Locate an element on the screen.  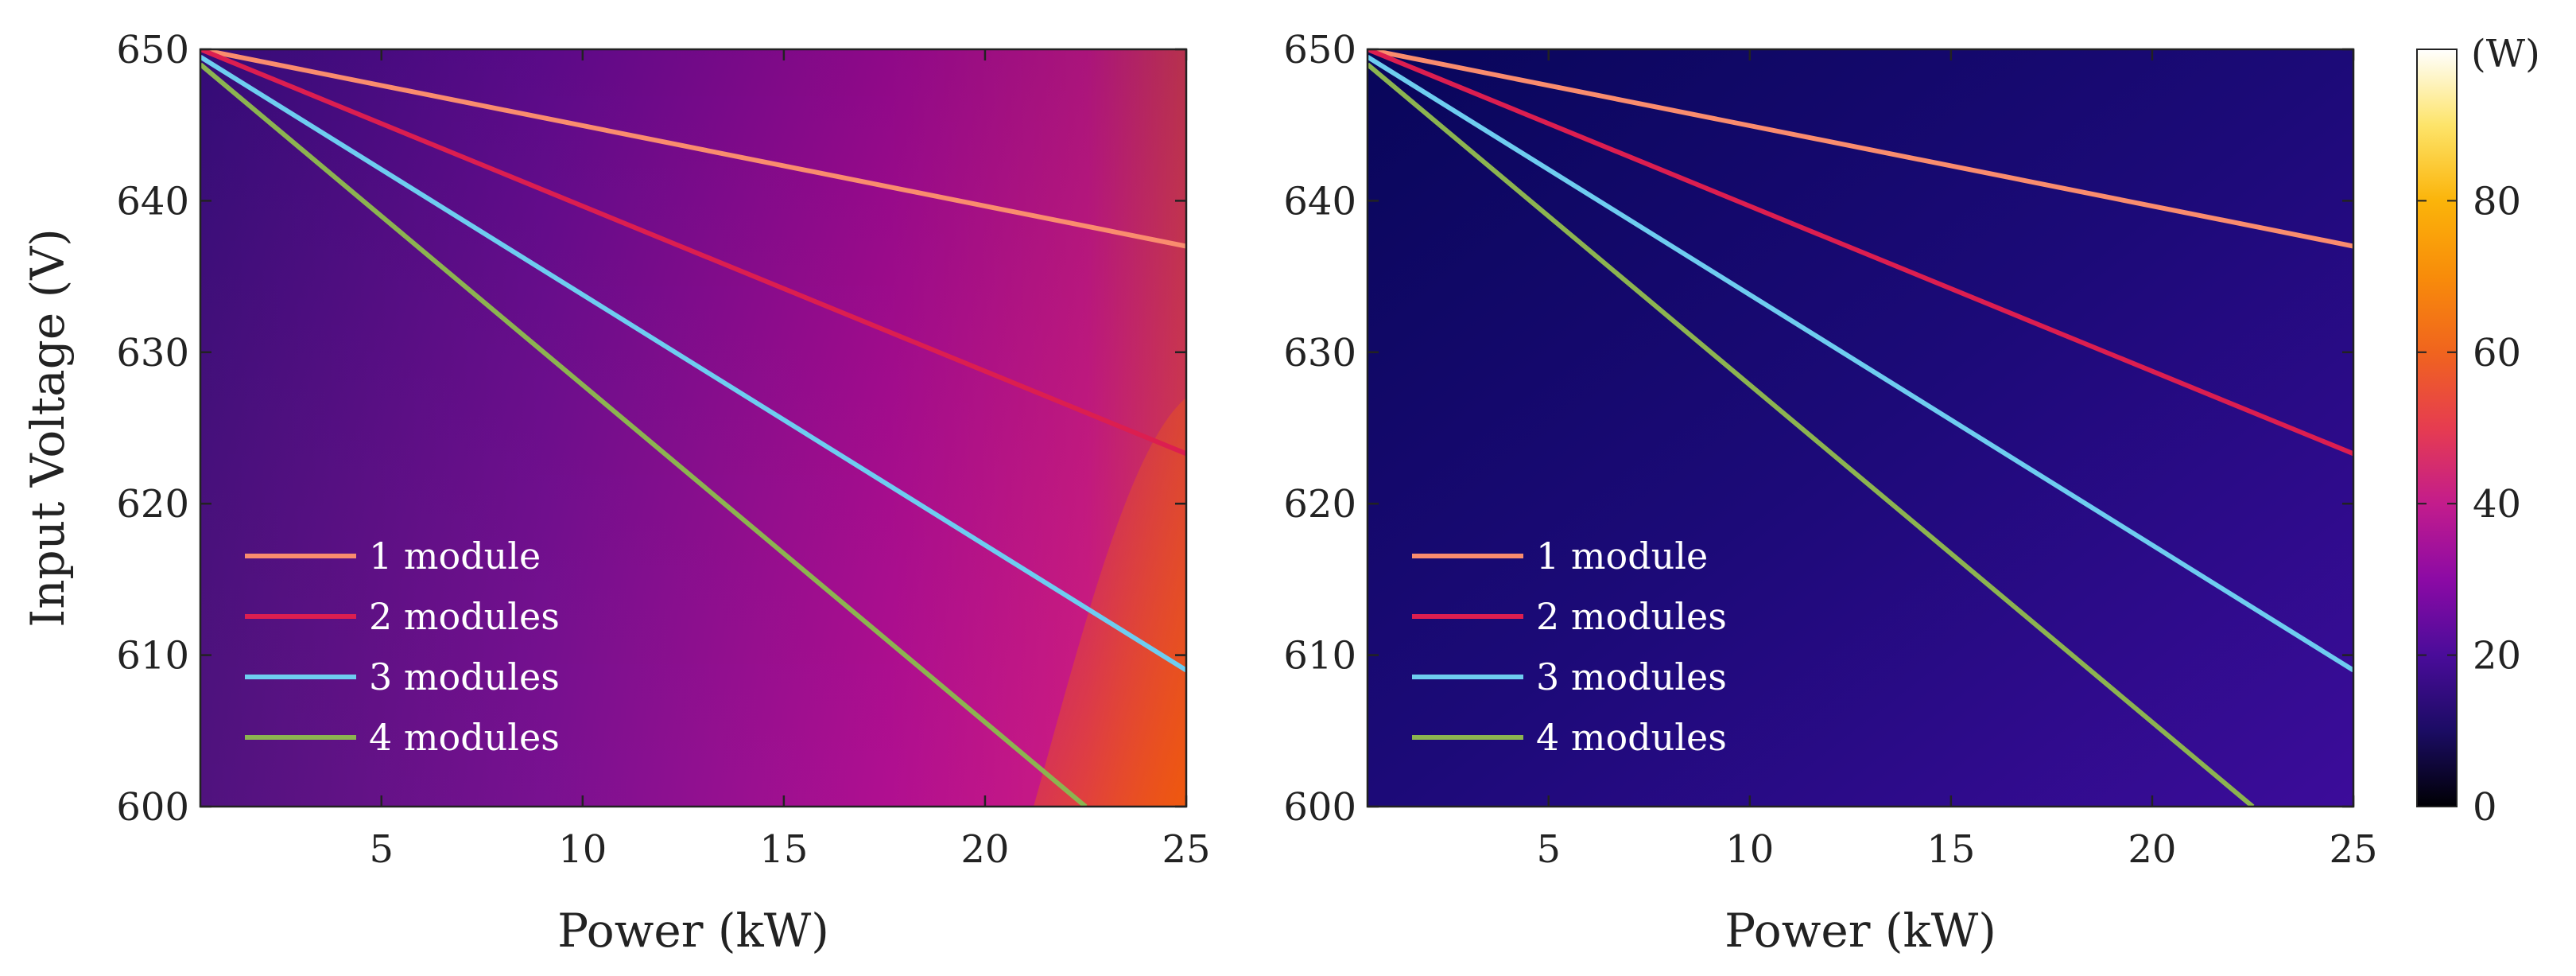
heatmap-hot-region is located at coordinates (1110, 602).